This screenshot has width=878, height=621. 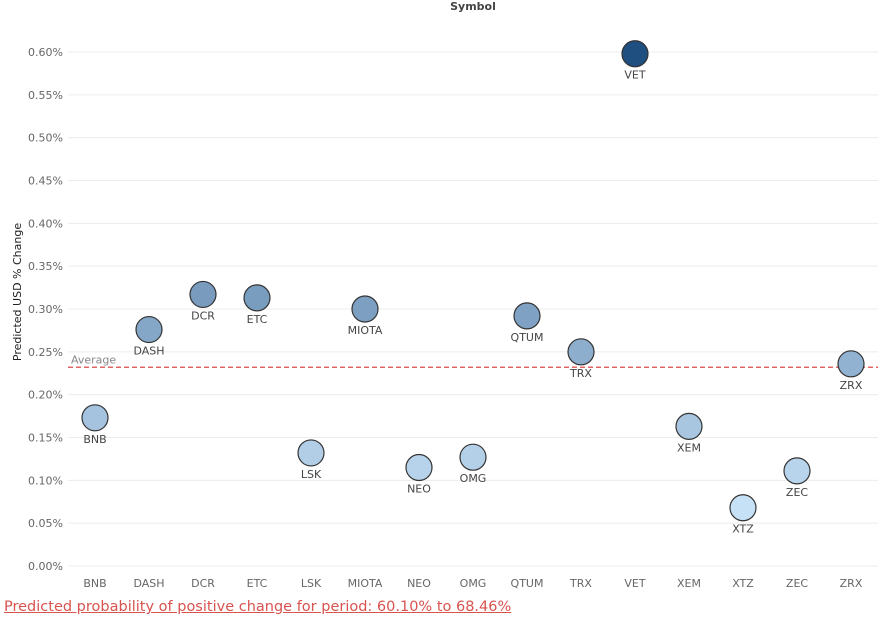 I want to click on data-label: TRX, so click(x=580, y=373).